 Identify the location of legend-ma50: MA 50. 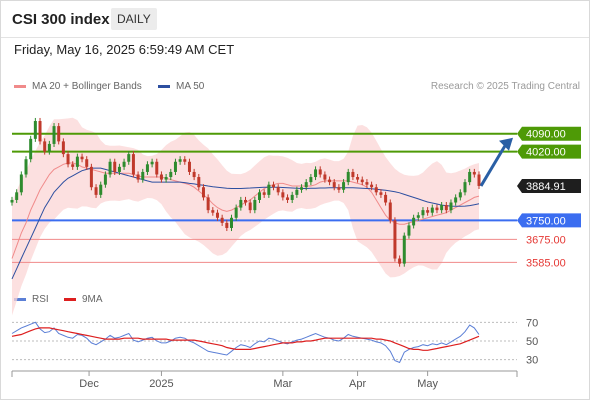
(181, 86).